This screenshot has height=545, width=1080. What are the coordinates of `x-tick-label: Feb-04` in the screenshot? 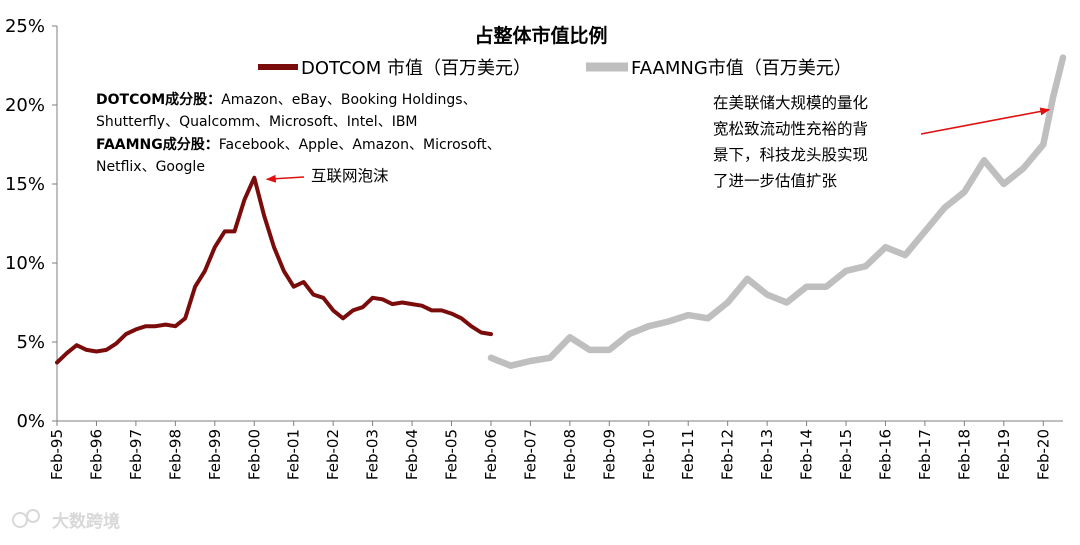 It's located at (412, 454).